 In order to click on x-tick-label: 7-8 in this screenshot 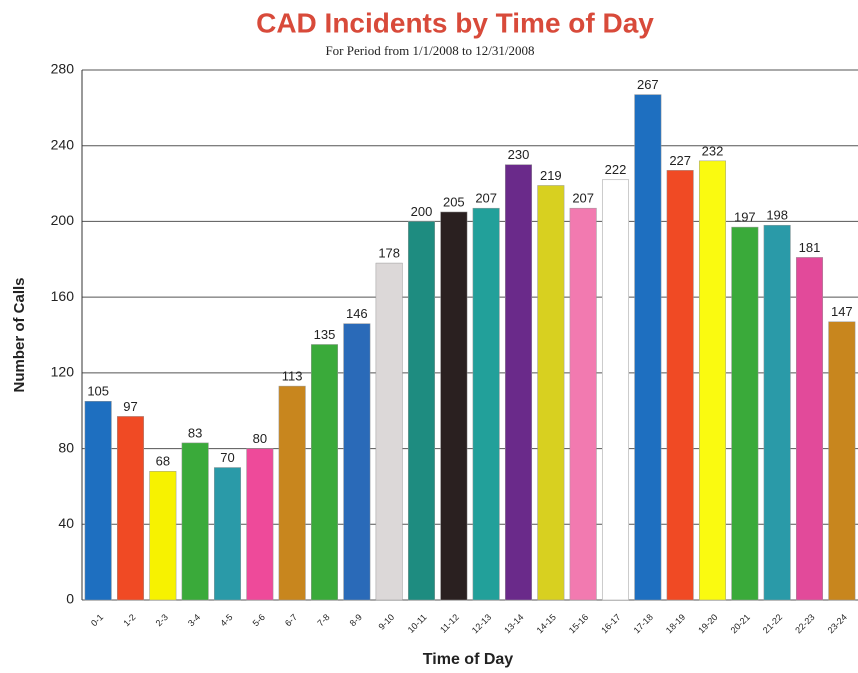, I will do `click(323, 620)`.